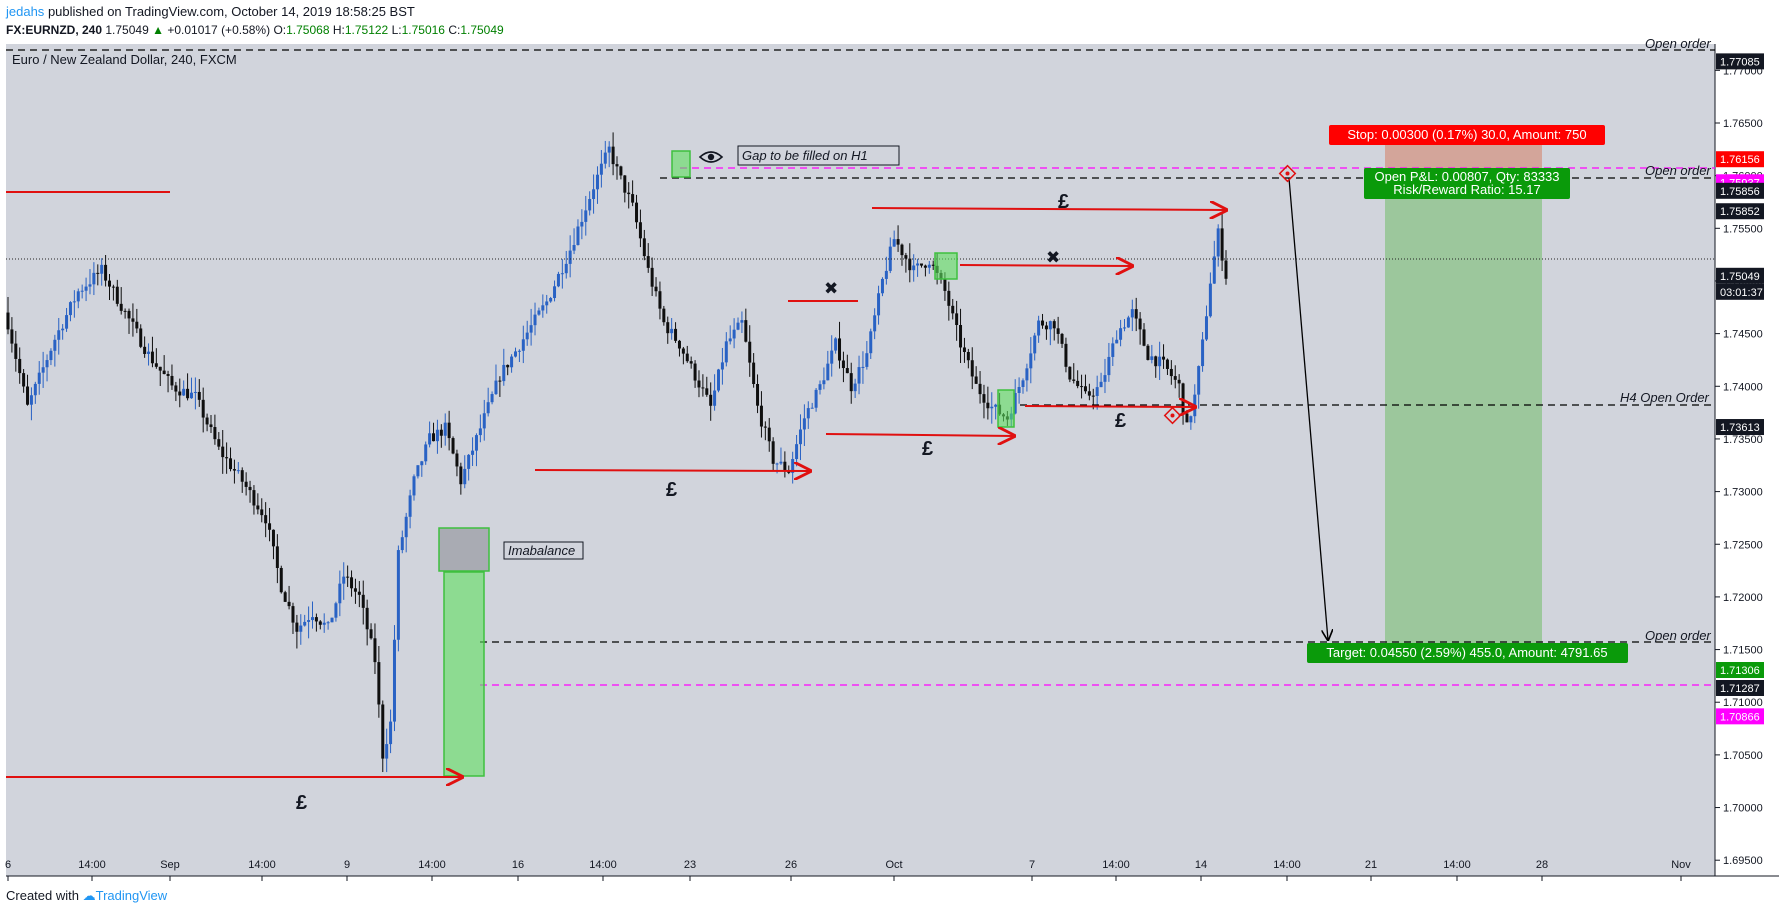 The width and height of the screenshot is (1779, 912). Describe the element at coordinates (1063, 202) in the screenshot. I see `pound-marker-4: £` at that location.